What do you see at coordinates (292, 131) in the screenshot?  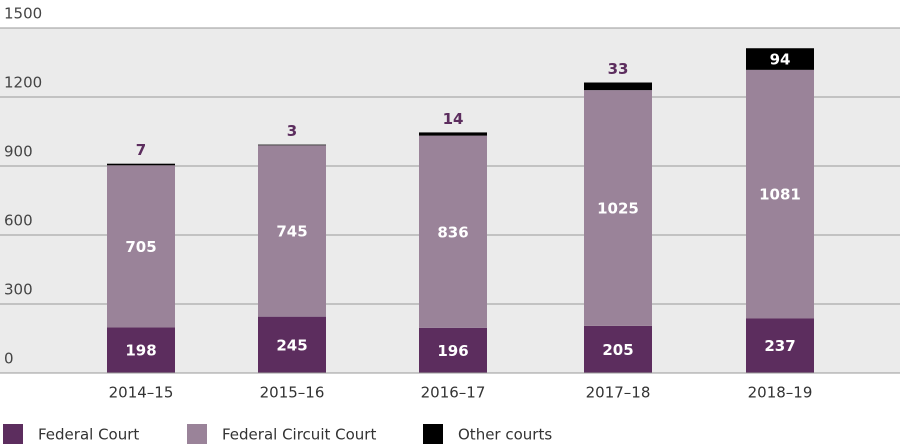 I see `value-label: 3` at bounding box center [292, 131].